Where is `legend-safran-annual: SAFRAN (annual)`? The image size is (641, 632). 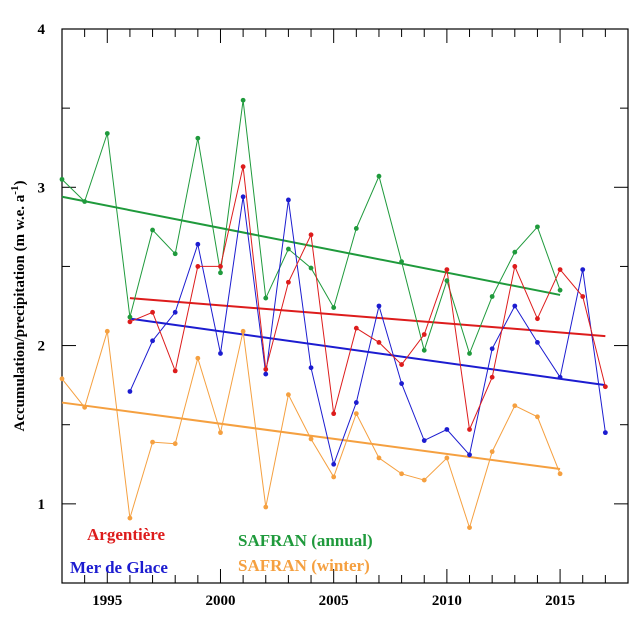 legend-safran-annual: SAFRAN (annual) is located at coordinates (305, 540).